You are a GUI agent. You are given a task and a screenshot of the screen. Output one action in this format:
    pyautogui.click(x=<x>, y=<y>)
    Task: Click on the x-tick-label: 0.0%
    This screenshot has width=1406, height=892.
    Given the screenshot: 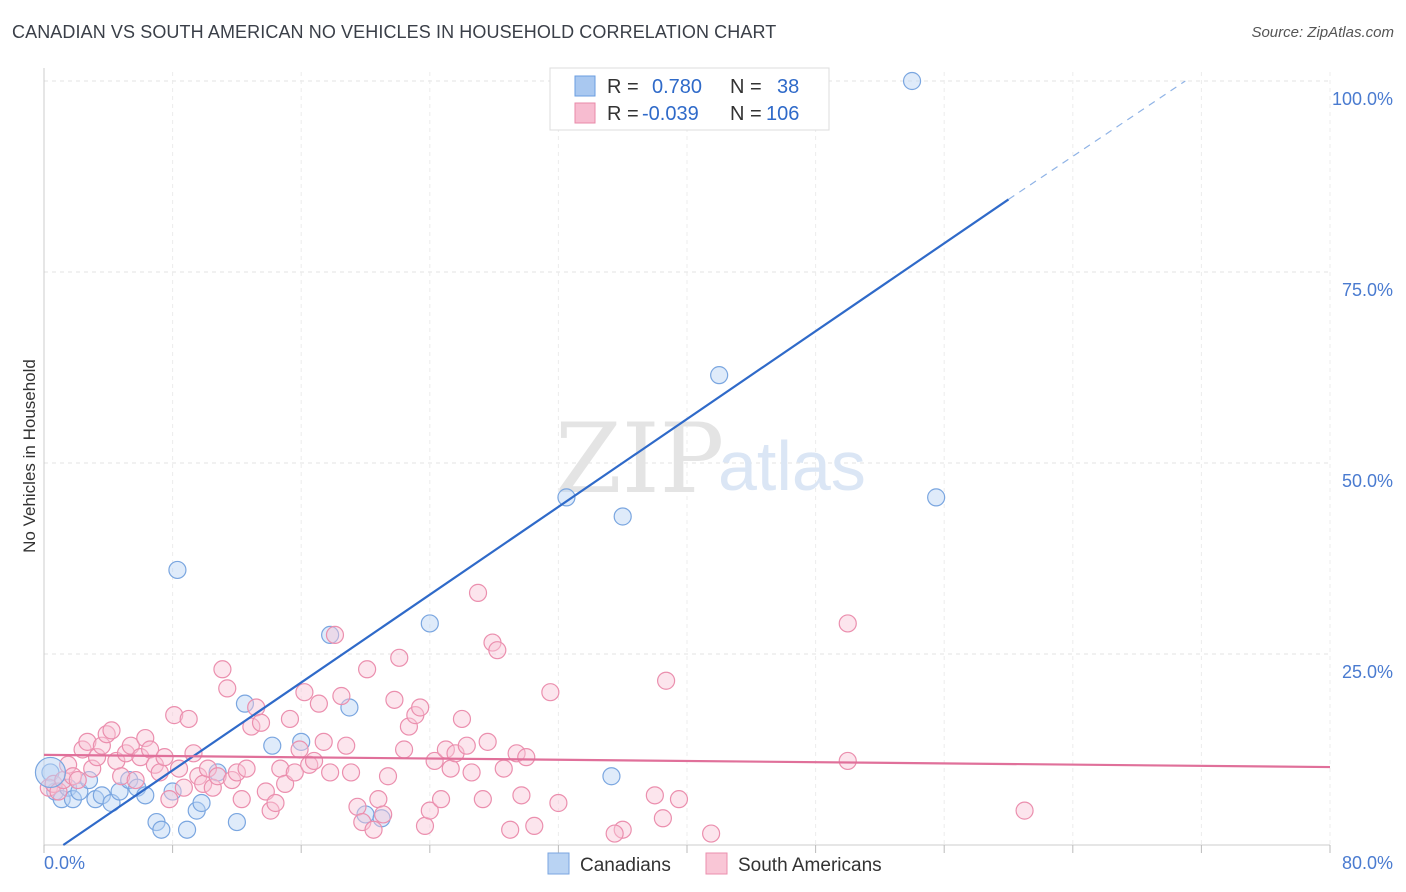 What is the action you would take?
    pyautogui.click(x=64, y=863)
    